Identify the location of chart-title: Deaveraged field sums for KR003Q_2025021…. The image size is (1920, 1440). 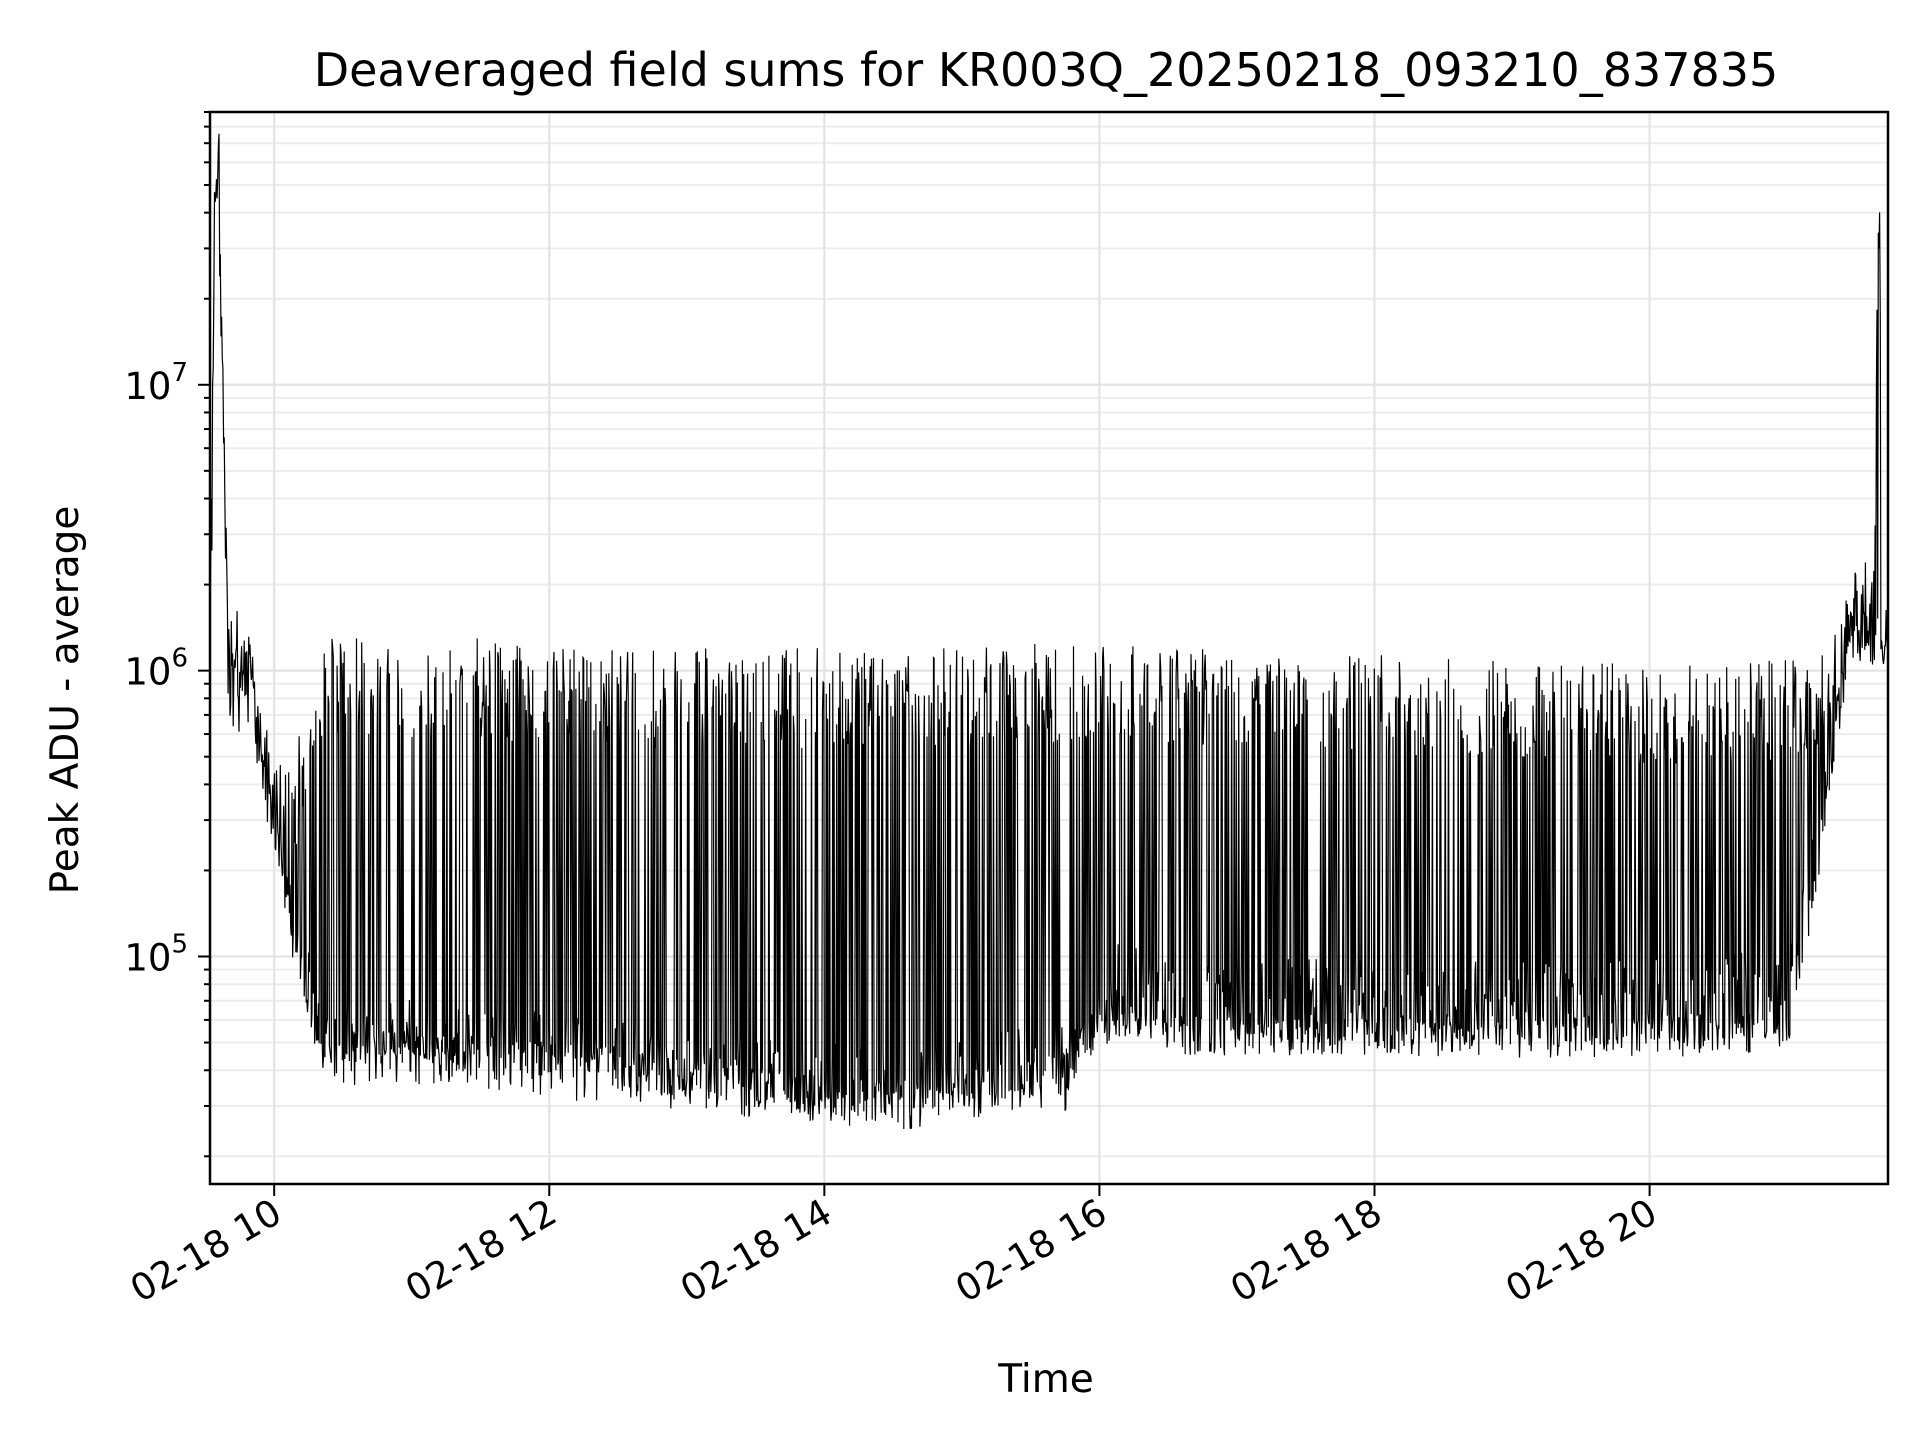
(1046, 70).